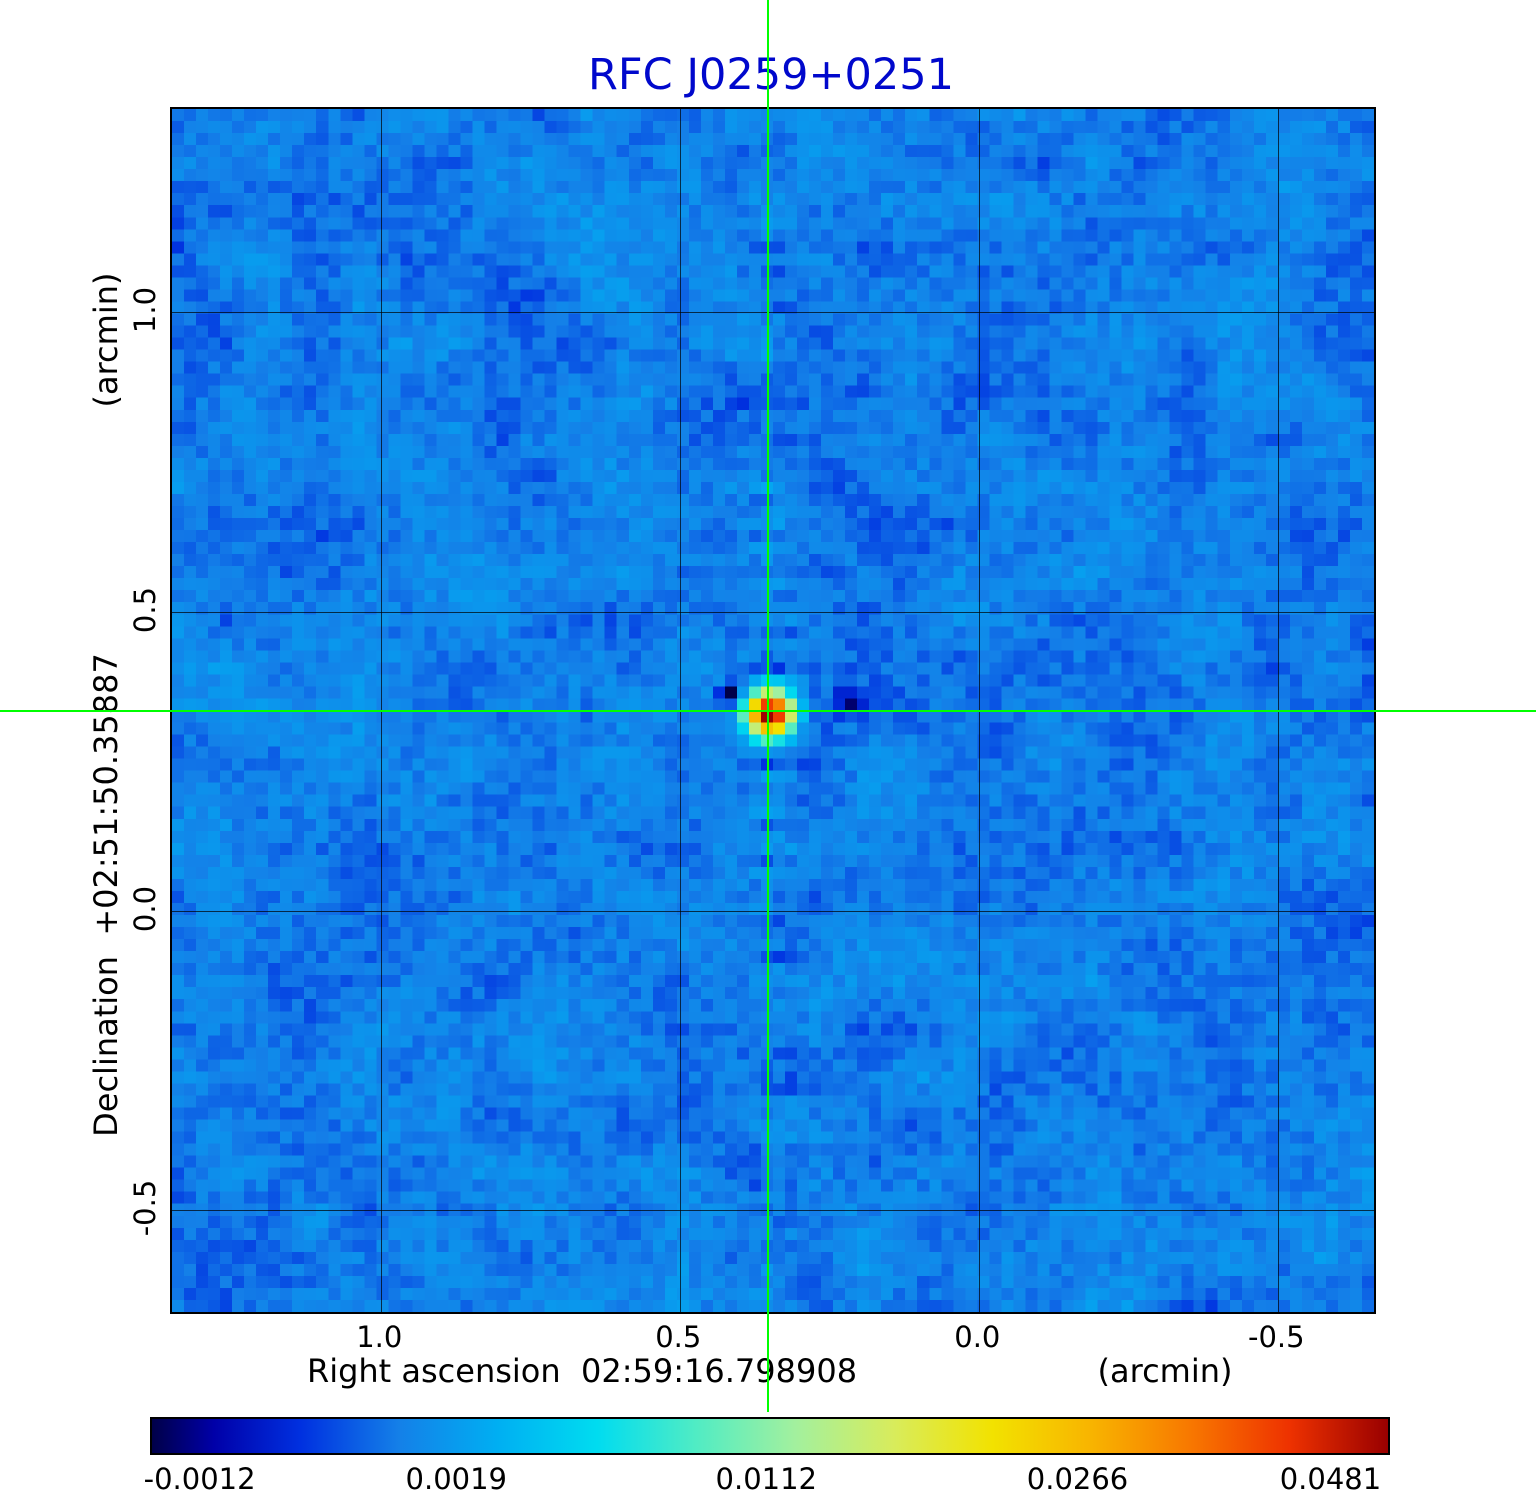  Describe the element at coordinates (766, 1479) in the screenshot. I see `colorbar-tick-label: 0.0112` at that location.